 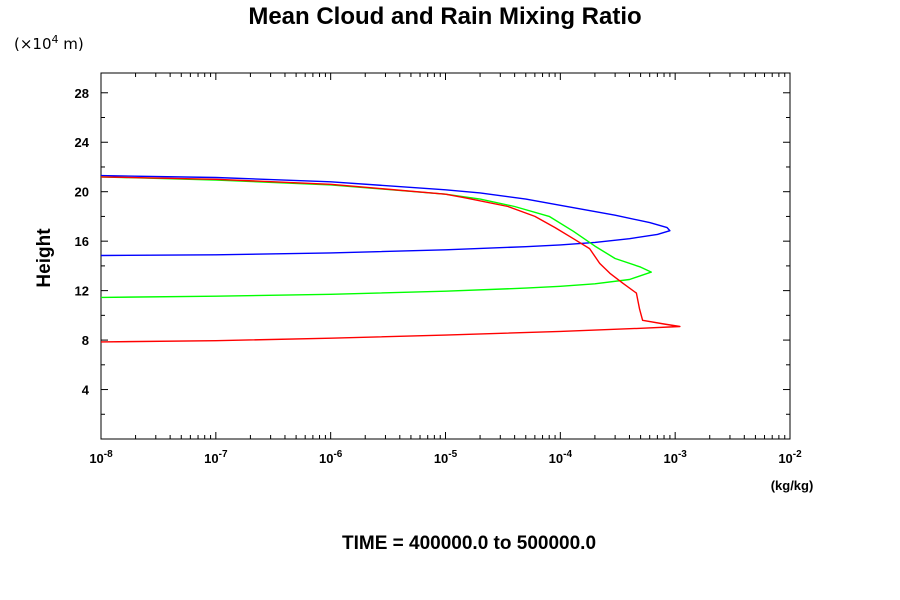 I want to click on x-tick-label-exponent: -6, so click(x=337, y=454).